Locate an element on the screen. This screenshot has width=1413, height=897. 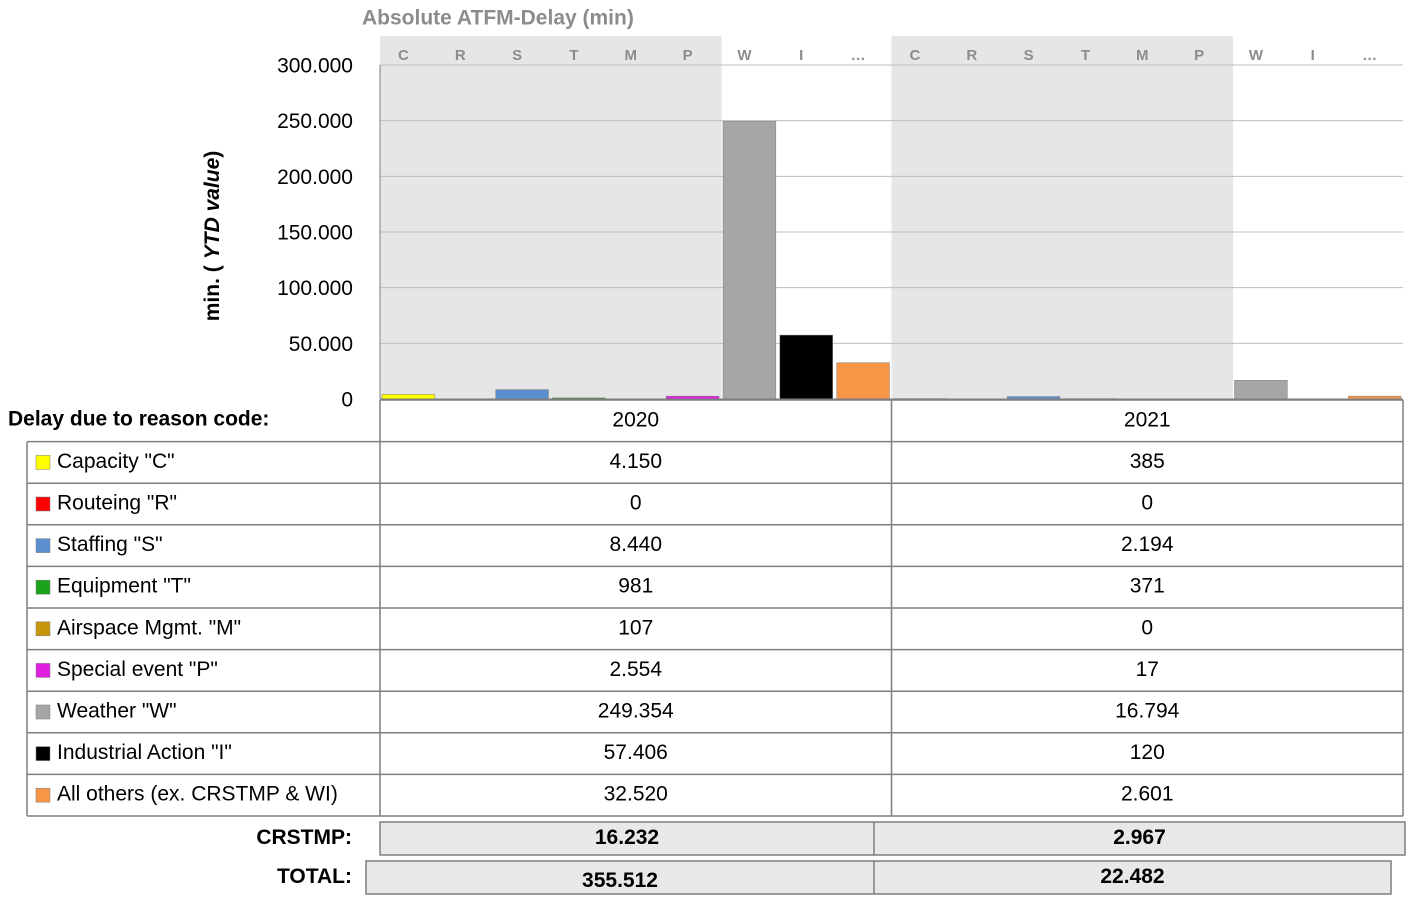
legend-label: Airspace Mgmt. "M" is located at coordinates (149, 627).